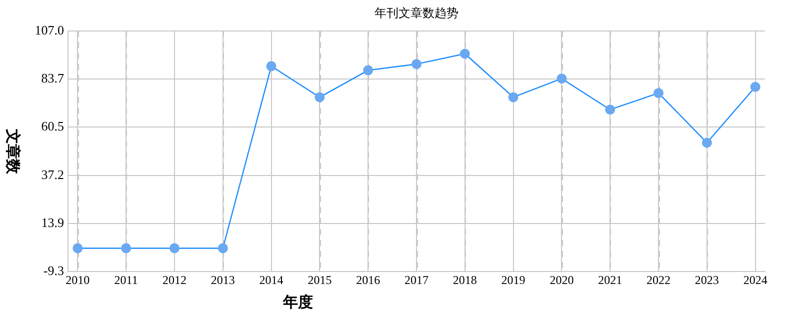 The image size is (790, 330). Describe the element at coordinates (368, 279) in the screenshot. I see `x-tick-label: 2016` at that location.